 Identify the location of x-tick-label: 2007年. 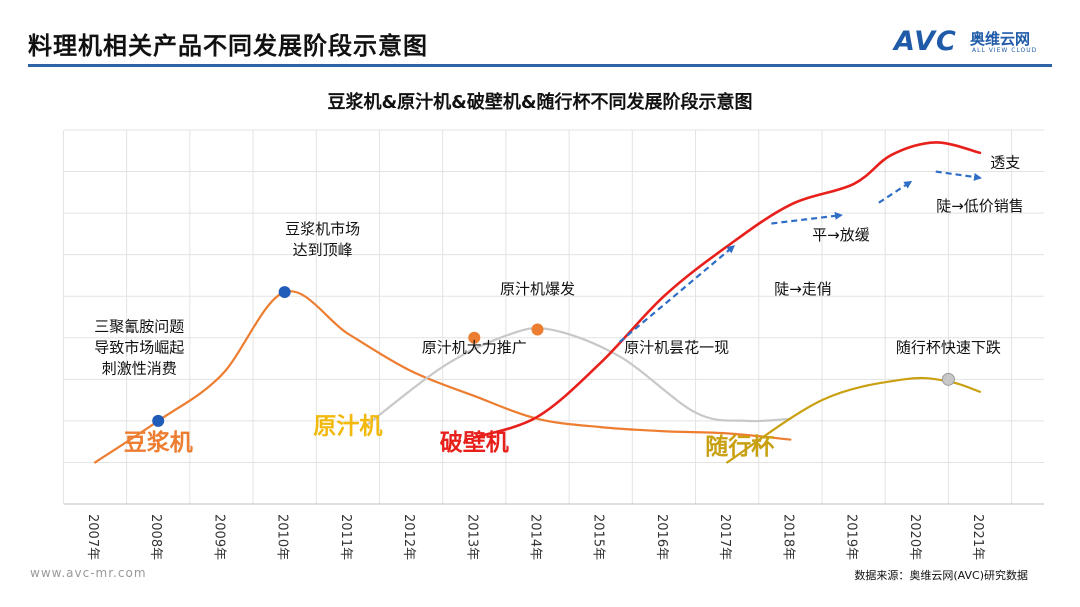
(92, 537).